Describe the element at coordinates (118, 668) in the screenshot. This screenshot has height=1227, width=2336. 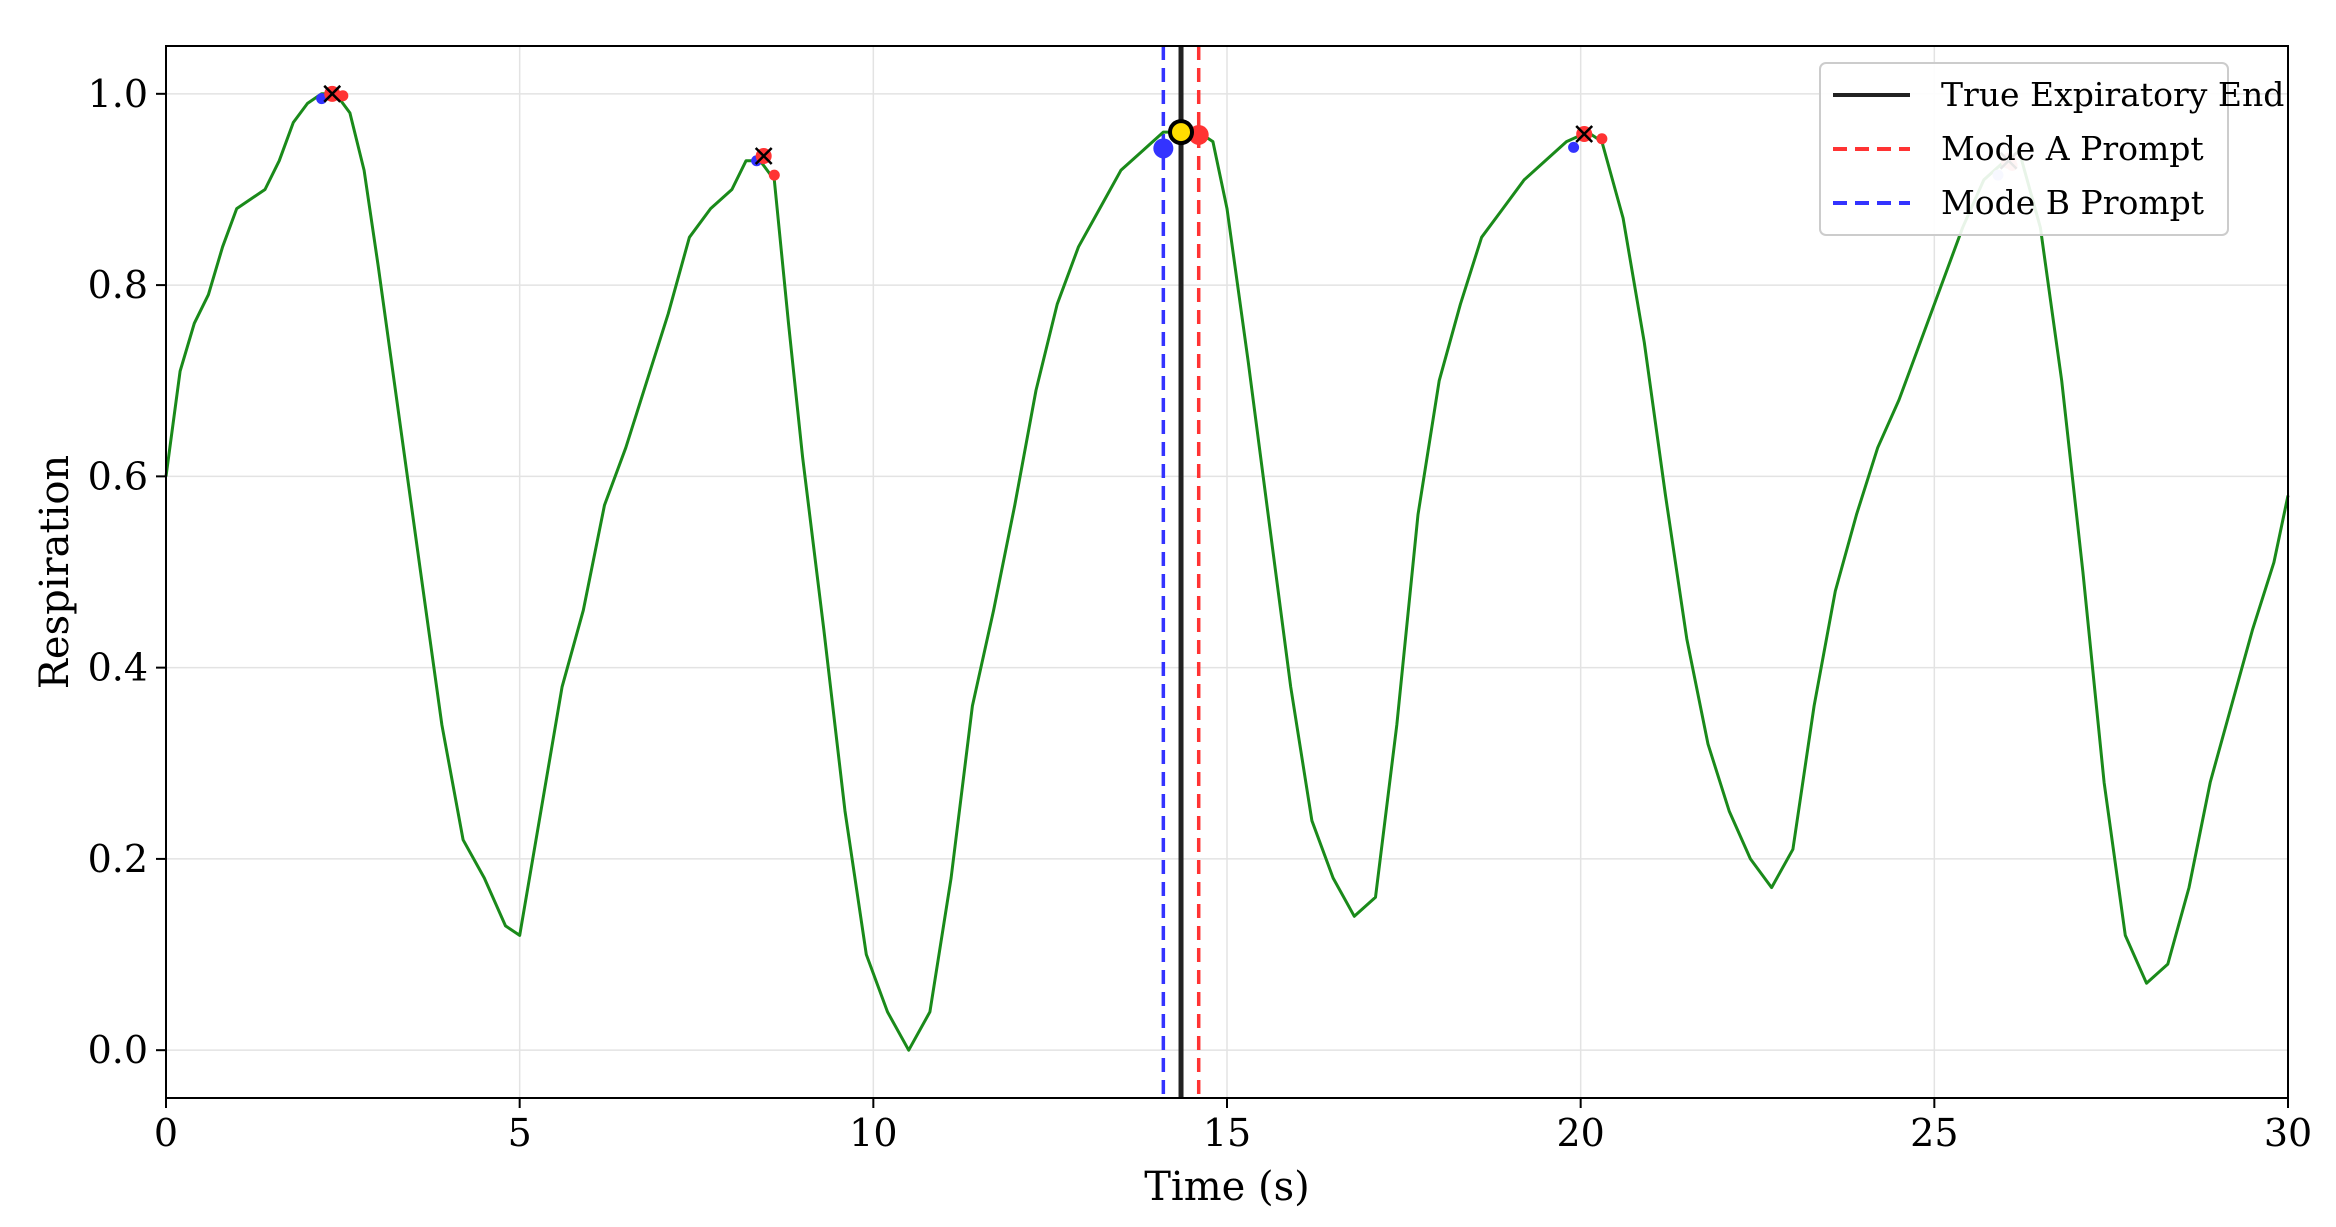
I see `y-tick-label: 0.4` at that location.